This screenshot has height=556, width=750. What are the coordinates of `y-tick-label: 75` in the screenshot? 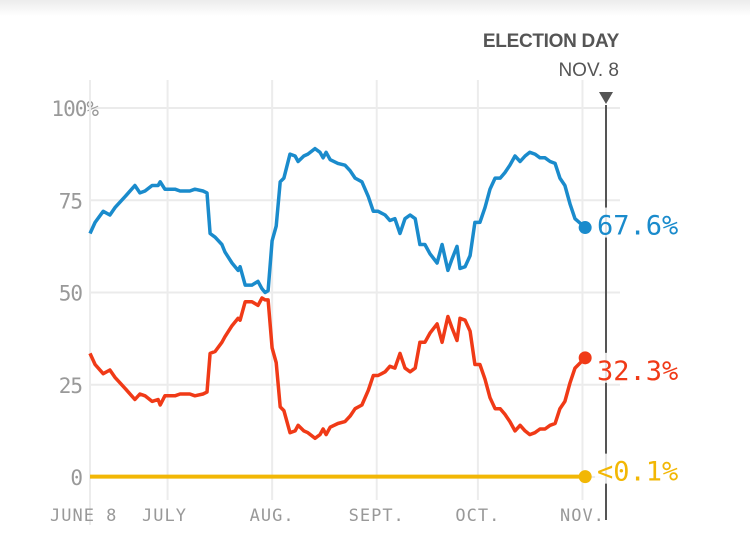 It's located at (70, 201).